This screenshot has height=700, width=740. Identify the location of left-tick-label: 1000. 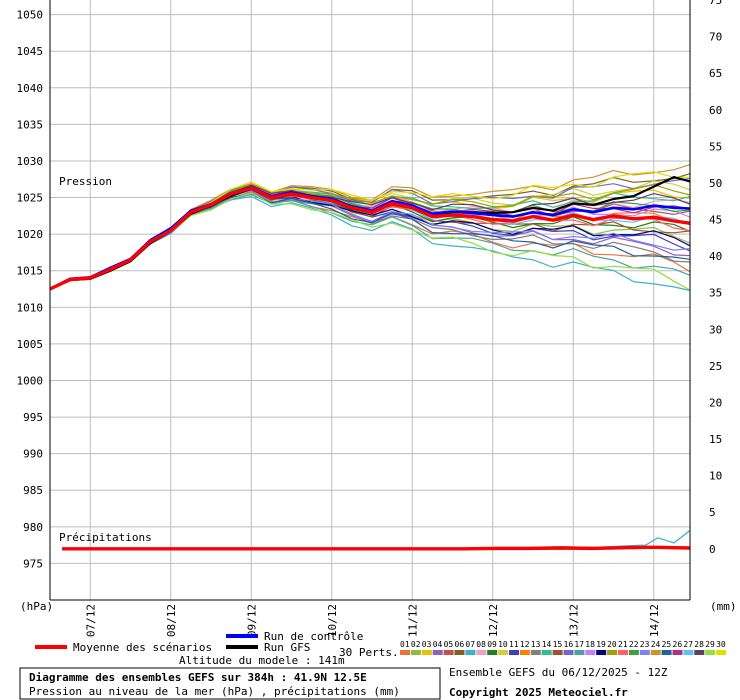
(30, 380).